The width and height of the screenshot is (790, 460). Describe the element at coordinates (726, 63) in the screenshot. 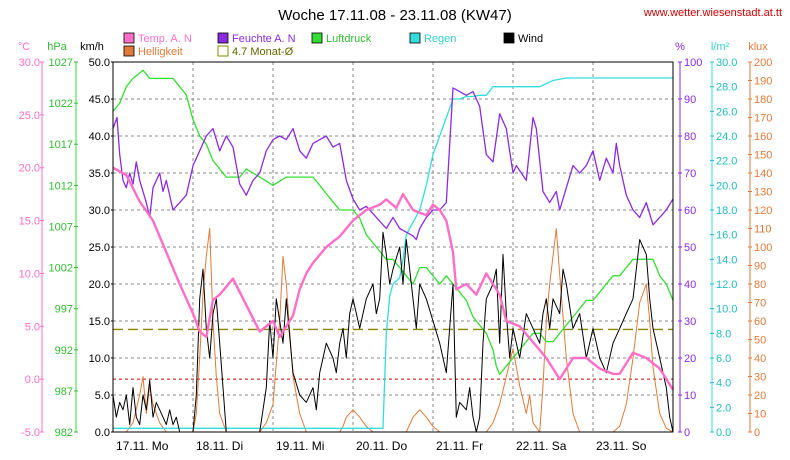

I see `rain-tick-label: 30.0` at that location.